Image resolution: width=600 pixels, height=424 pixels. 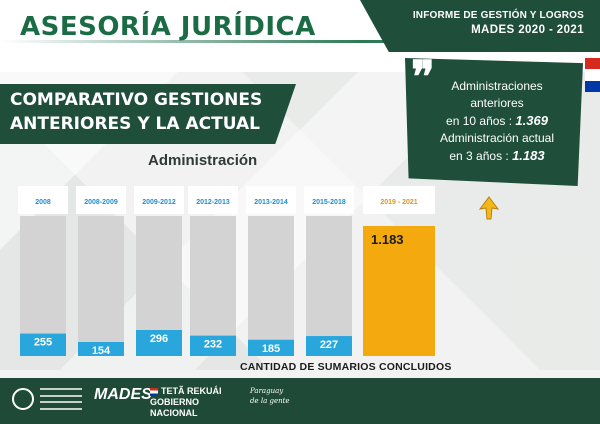 I want to click on current-total-value: 1.183, so click(x=528, y=155).